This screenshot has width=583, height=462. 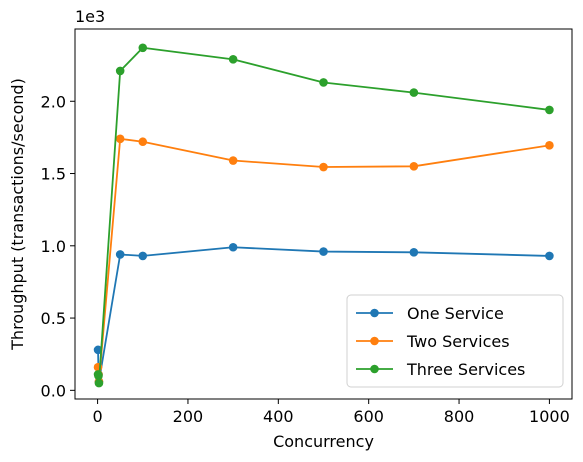 I want to click on y-axis-label: Throughput (transactions/second), so click(x=17, y=214).